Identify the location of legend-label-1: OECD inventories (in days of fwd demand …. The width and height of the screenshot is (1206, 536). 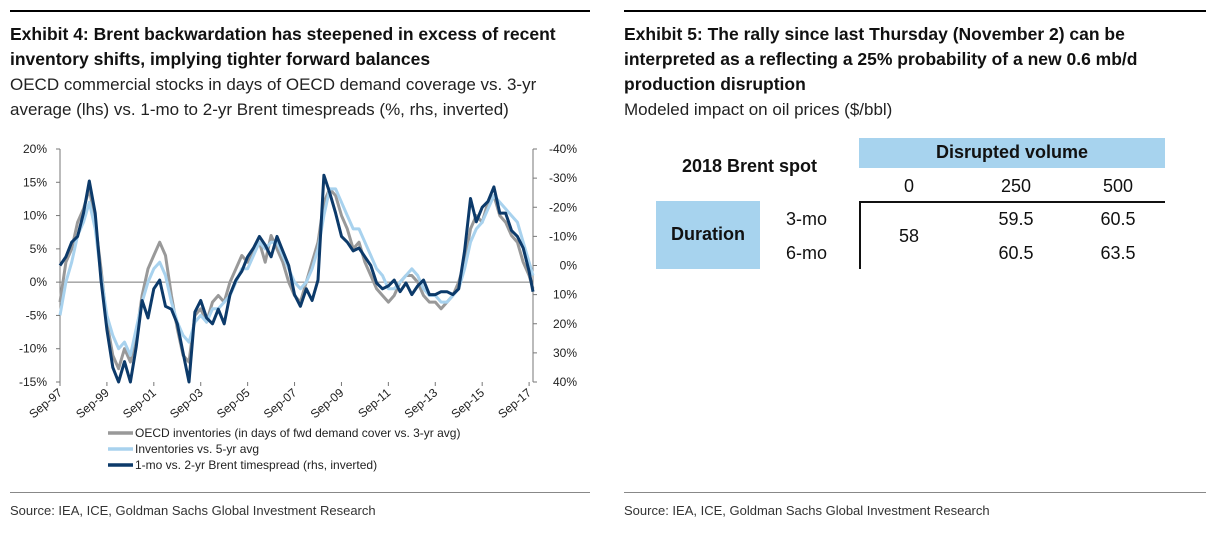
(297, 433).